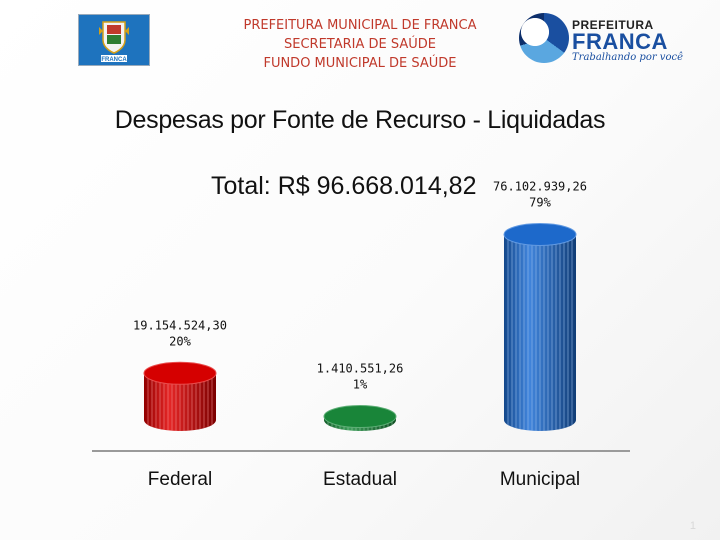 The image size is (720, 540). What do you see at coordinates (360, 369) in the screenshot?
I see `data-label-estadual: 1.410.551,26` at bounding box center [360, 369].